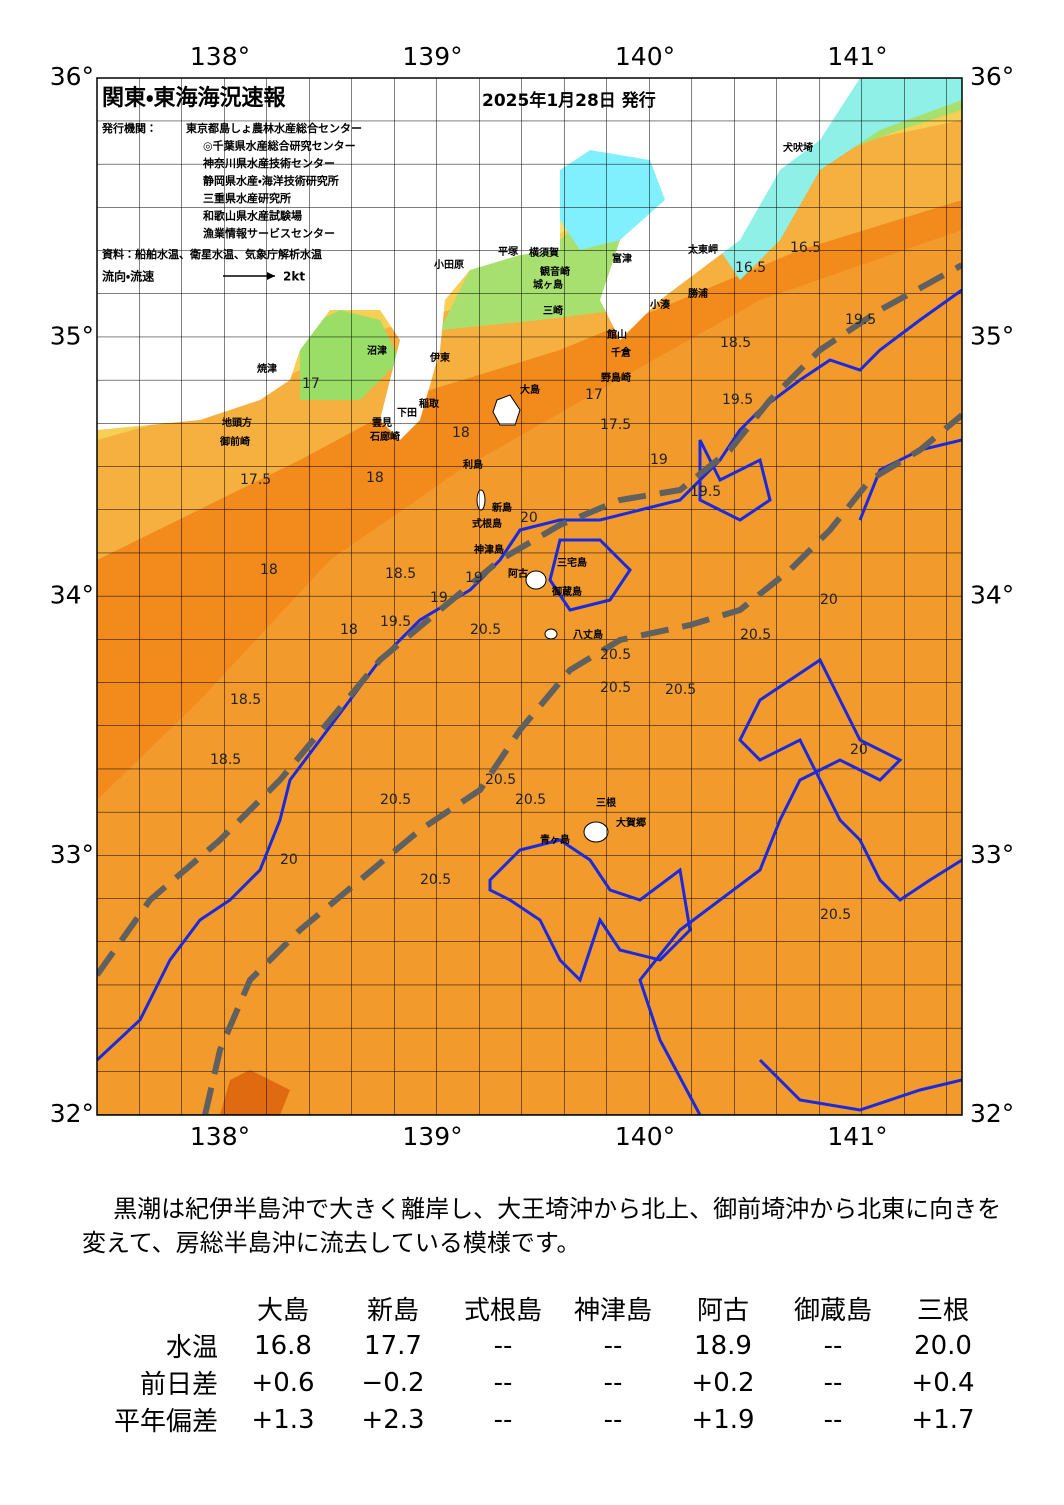  I want to click on place-label: 三根, so click(606, 802).